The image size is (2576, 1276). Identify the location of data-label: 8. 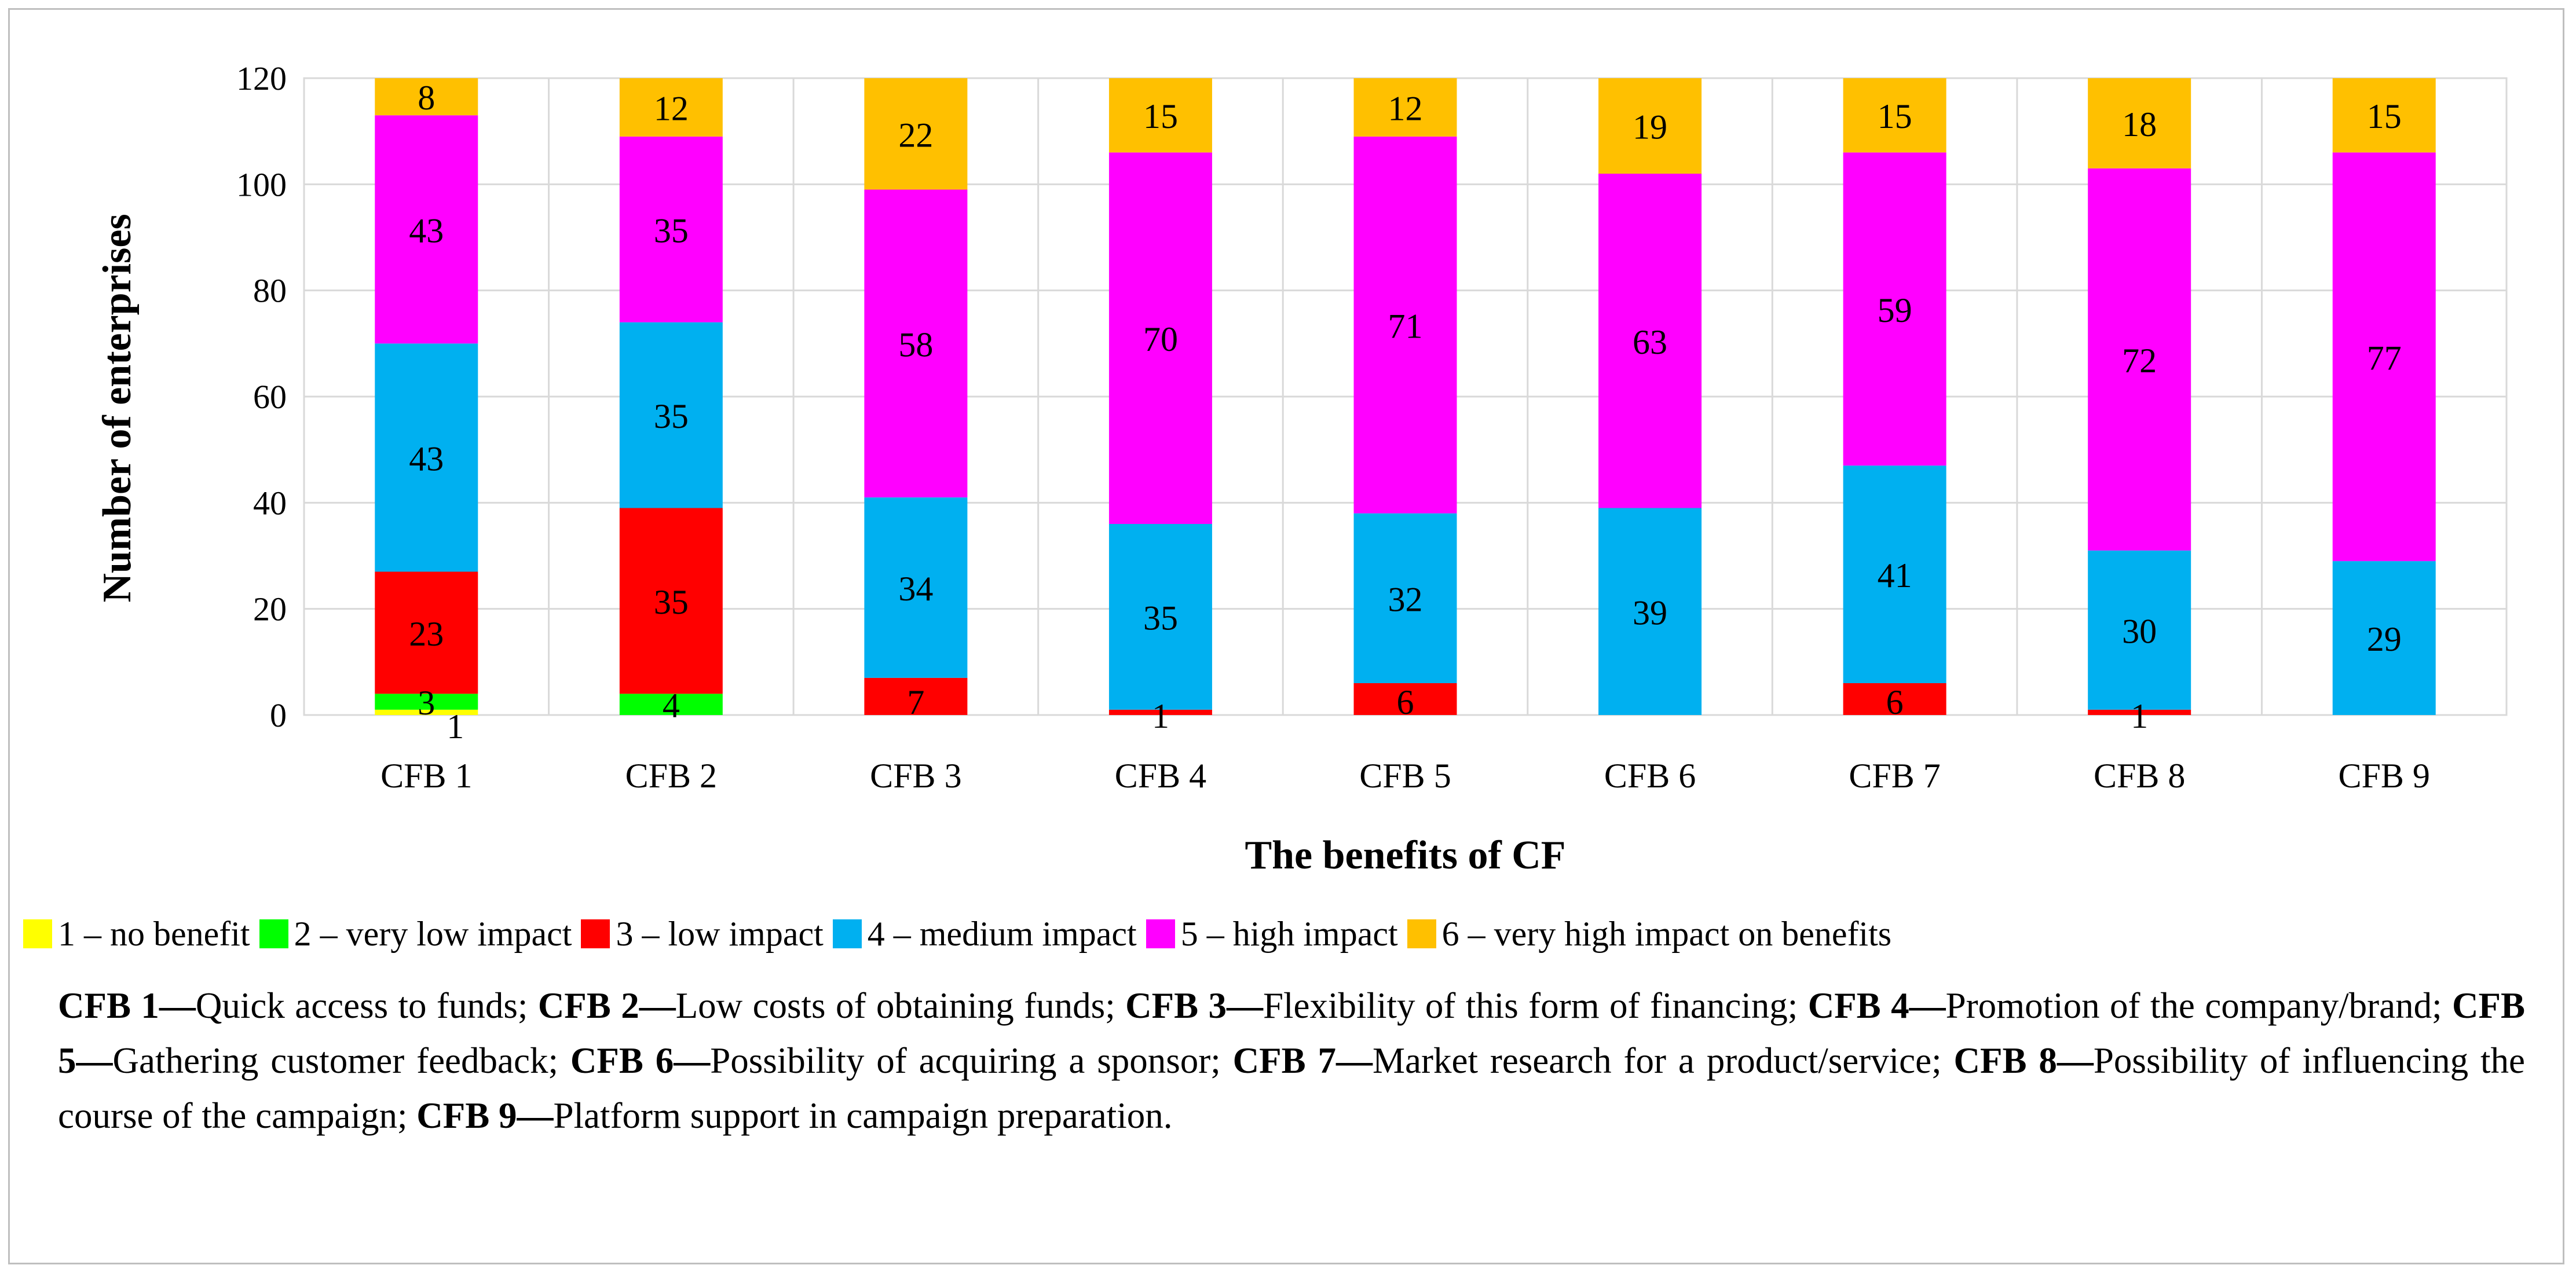
(426, 98).